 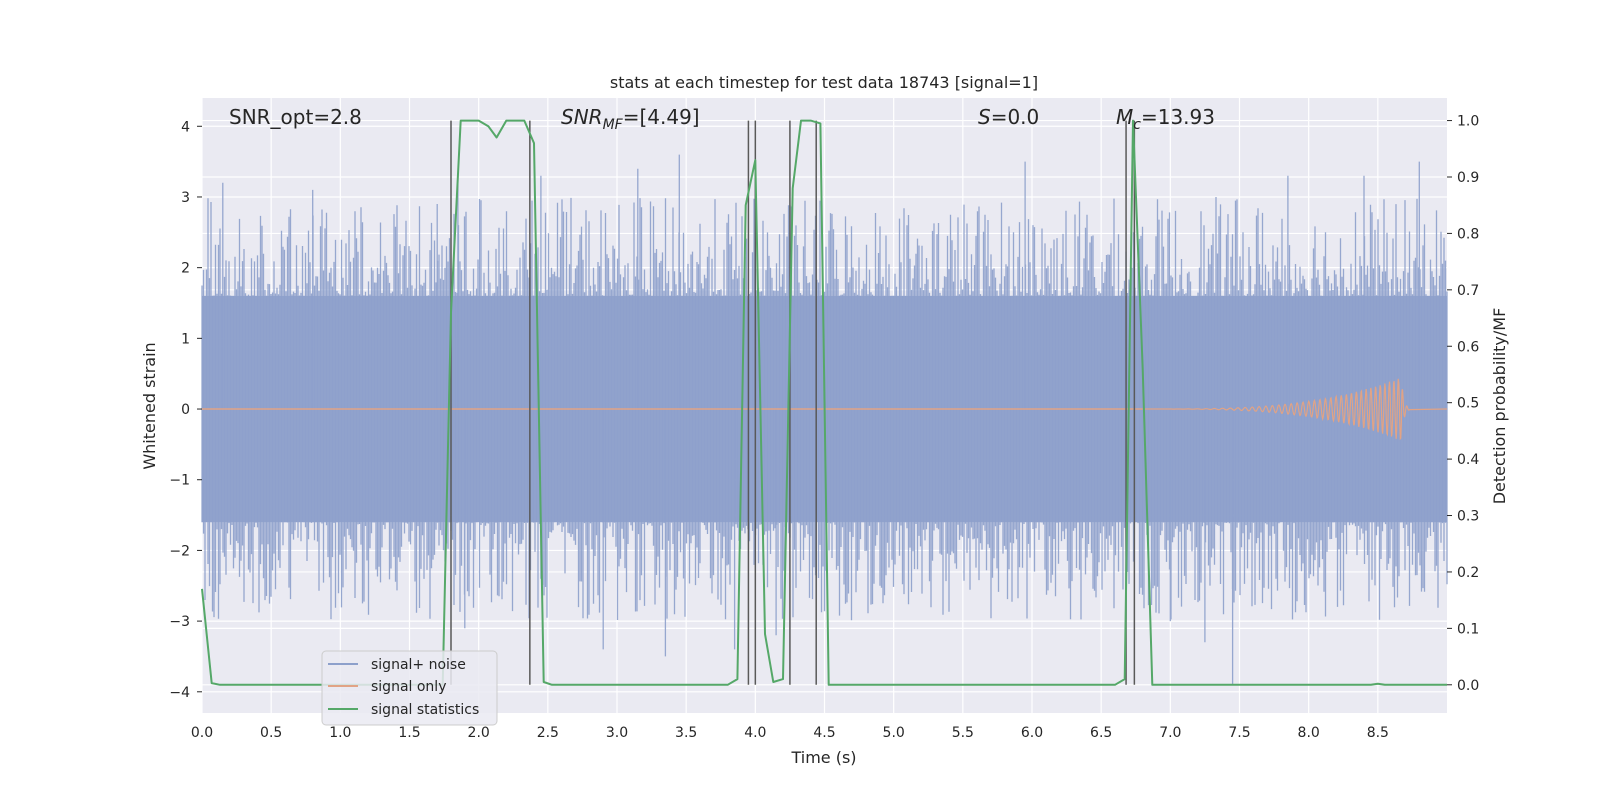 I want to click on signal-only-series, so click(x=825, y=409).